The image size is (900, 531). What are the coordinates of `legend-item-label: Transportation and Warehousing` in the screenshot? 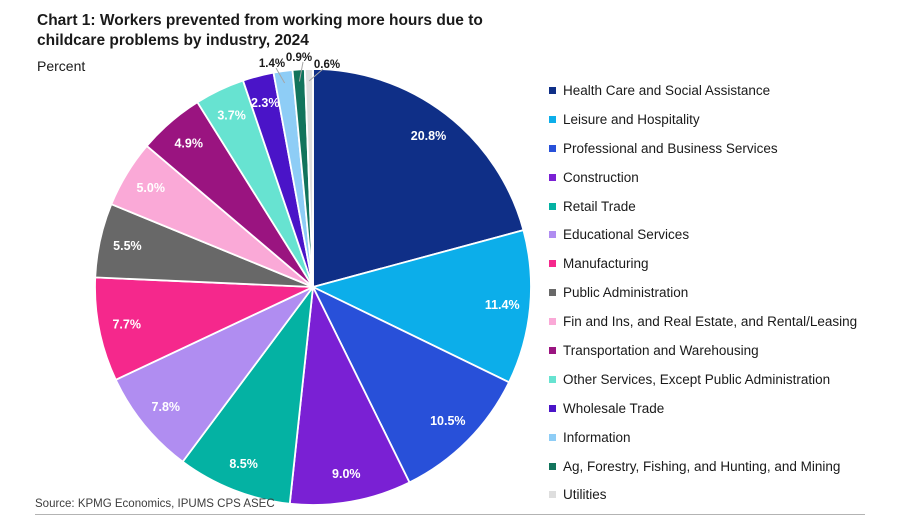 It's located at (661, 350).